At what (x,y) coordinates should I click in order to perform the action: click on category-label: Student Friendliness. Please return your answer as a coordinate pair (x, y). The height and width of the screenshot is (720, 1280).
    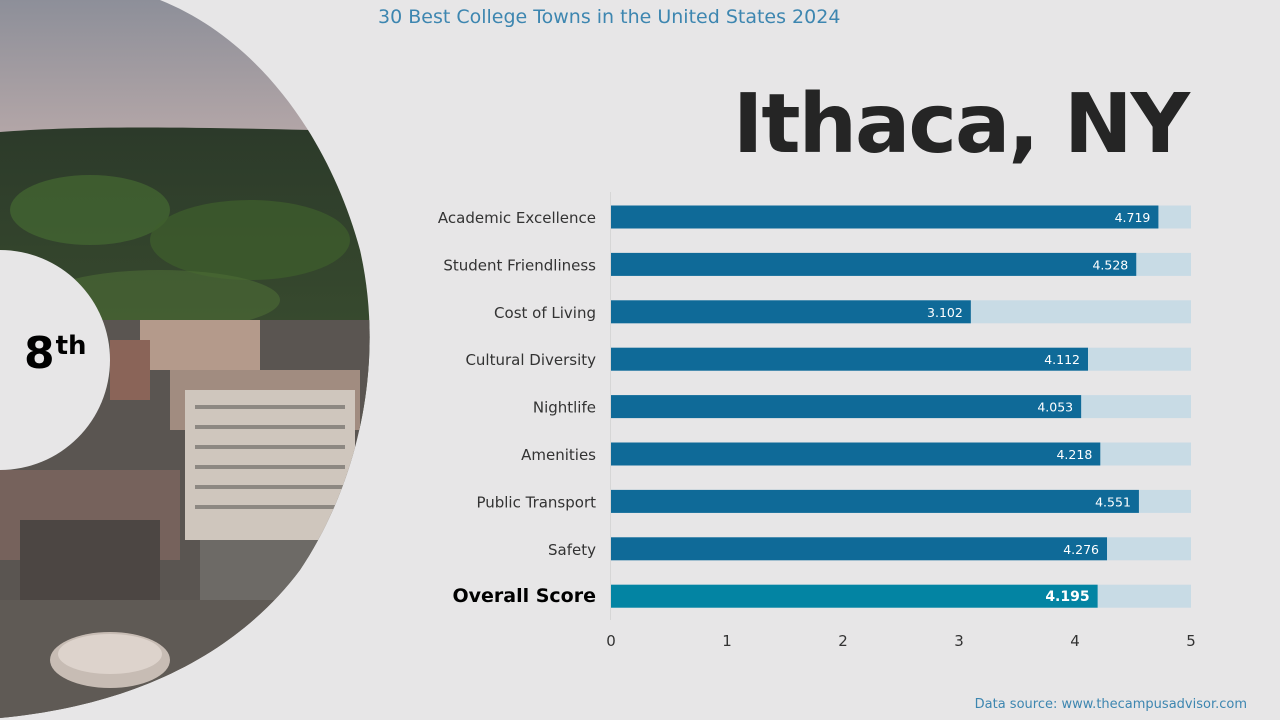
    Looking at the image, I should click on (519, 265).